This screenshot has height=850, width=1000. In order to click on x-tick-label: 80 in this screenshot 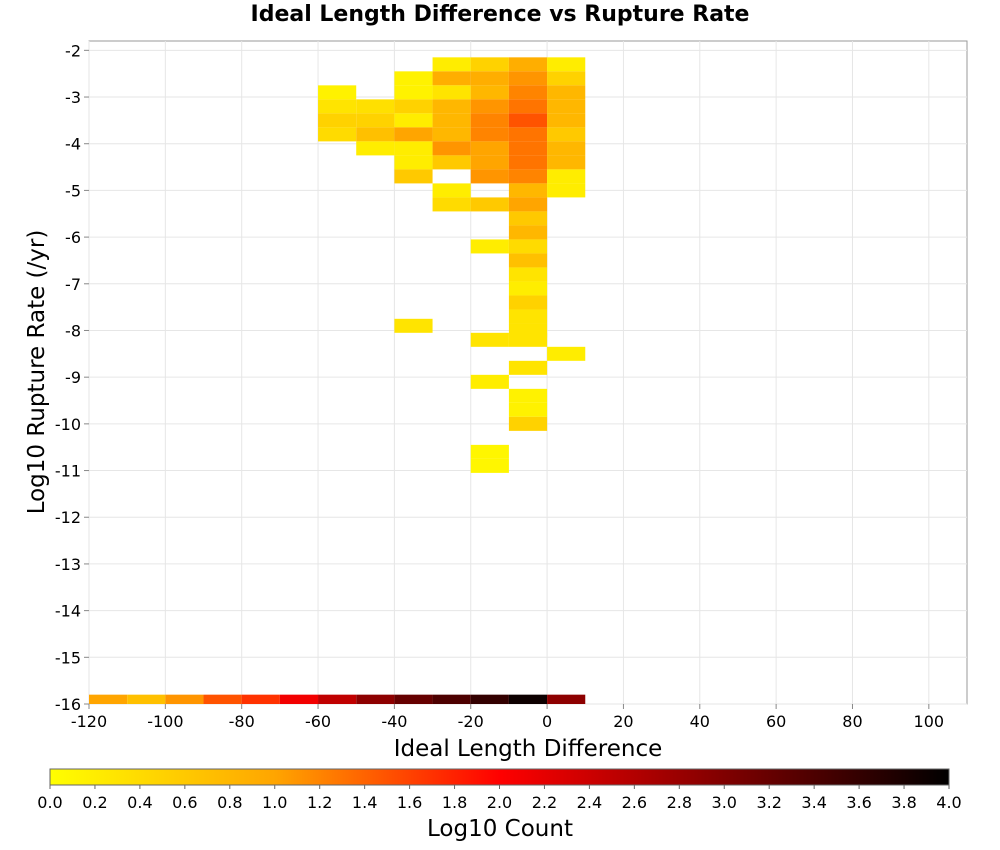, I will do `click(852, 721)`.